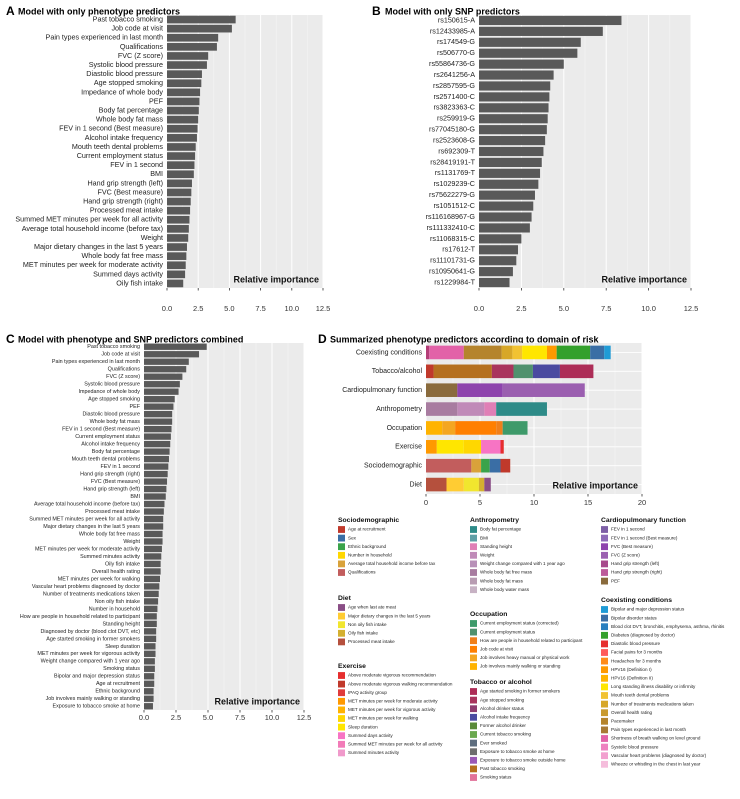  Describe the element at coordinates (506, 572) in the screenshot. I see `legend-label: Whole body fat free mass` at that location.